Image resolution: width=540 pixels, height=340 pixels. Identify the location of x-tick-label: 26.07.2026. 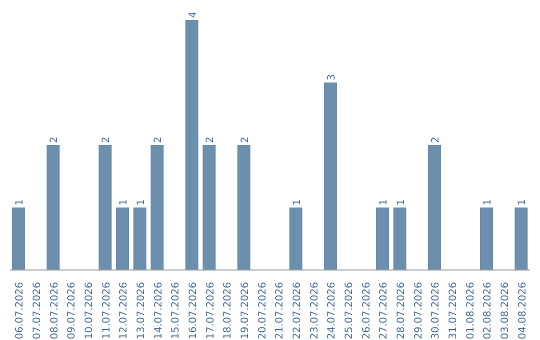
(366, 311).